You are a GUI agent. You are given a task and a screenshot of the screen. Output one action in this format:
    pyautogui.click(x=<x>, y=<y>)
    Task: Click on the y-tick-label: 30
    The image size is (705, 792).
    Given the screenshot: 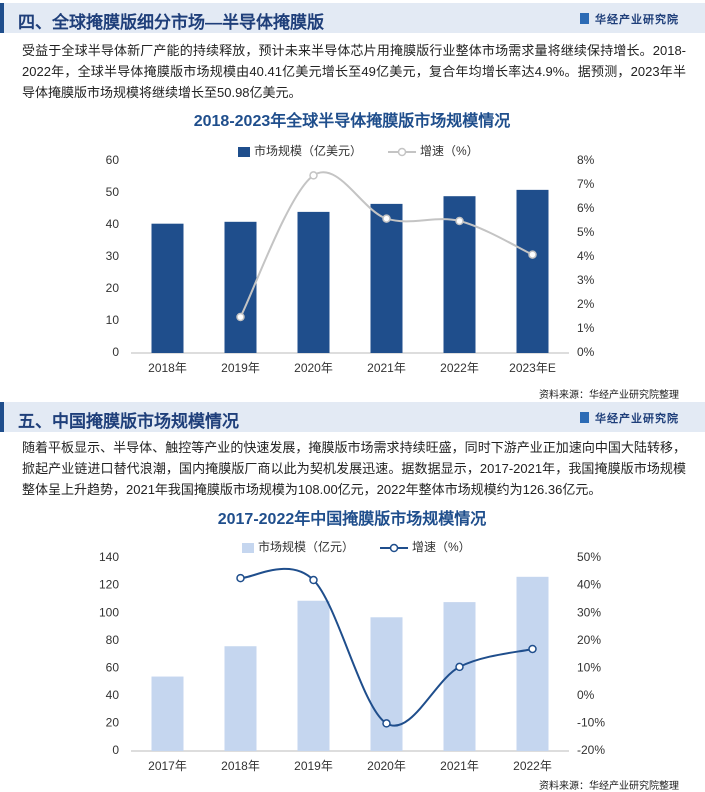 What is the action you would take?
    pyautogui.click(x=113, y=256)
    